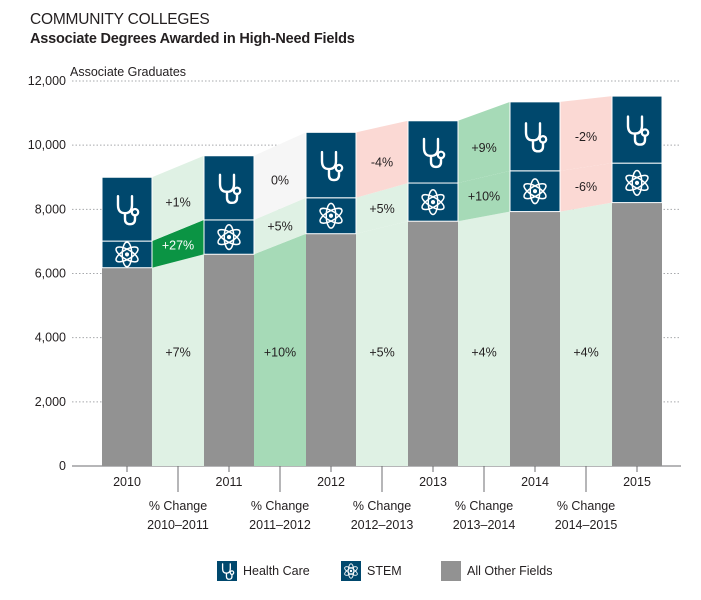 Image resolution: width=701 pixels, height=600 pixels. I want to click on bar-health-2015, so click(637, 129).